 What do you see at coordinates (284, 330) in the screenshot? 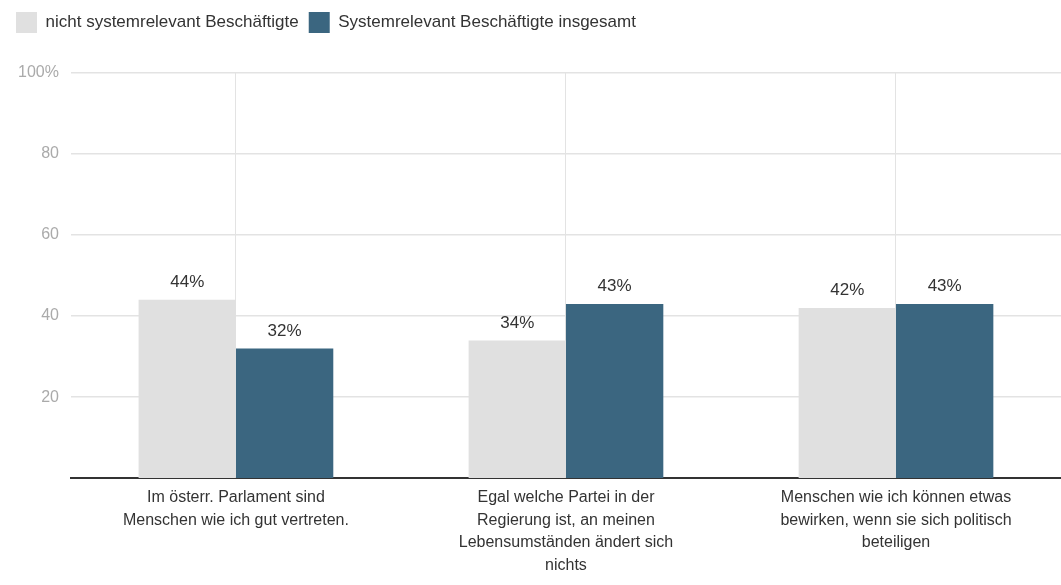
I see `data-label: 32%` at bounding box center [284, 330].